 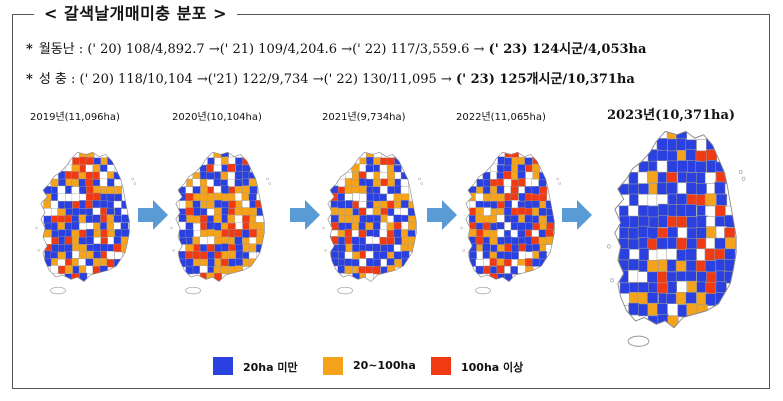 What do you see at coordinates (58, 290) in the screenshot?
I see `jeju-island` at bounding box center [58, 290].